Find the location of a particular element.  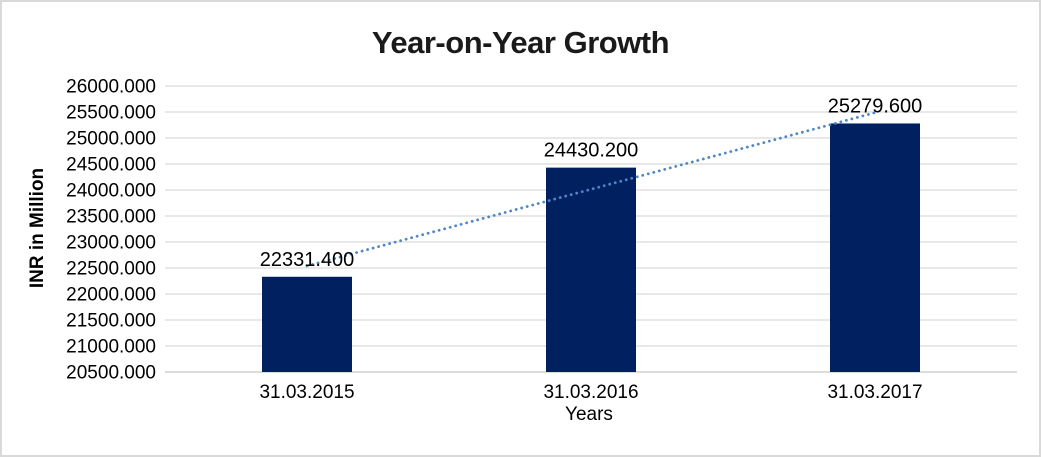

x-axis-title: Years is located at coordinates (589, 414).